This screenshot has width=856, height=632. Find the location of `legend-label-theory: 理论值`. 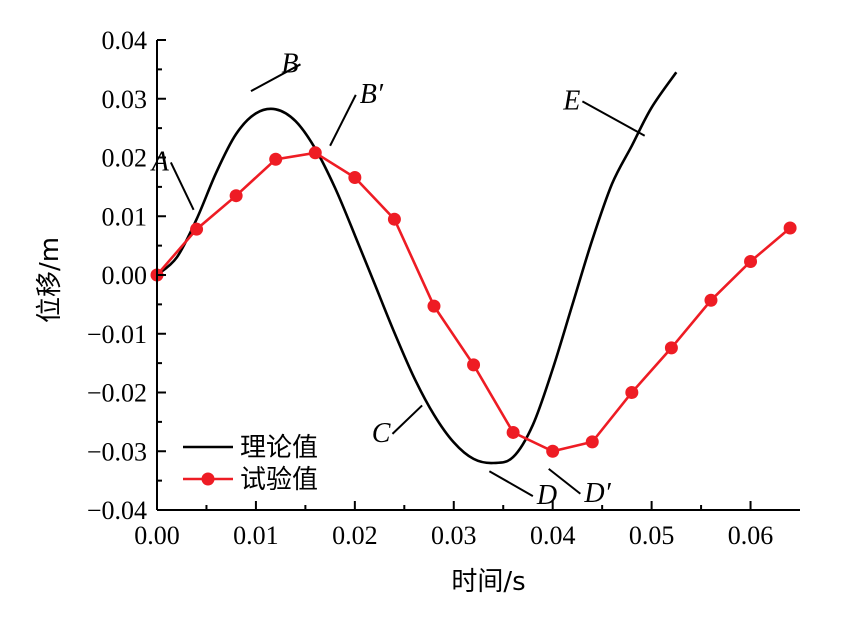

legend-label-theory: 理论值 is located at coordinates (279, 448).